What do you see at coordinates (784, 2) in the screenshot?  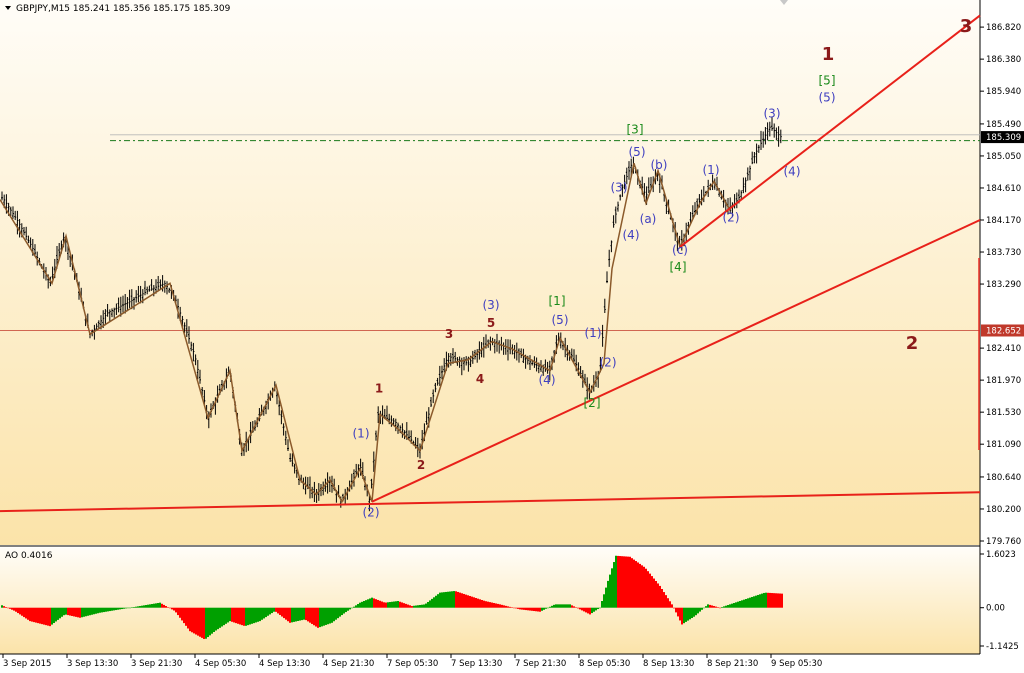 I see `scroll-marker-icon` at bounding box center [784, 2].